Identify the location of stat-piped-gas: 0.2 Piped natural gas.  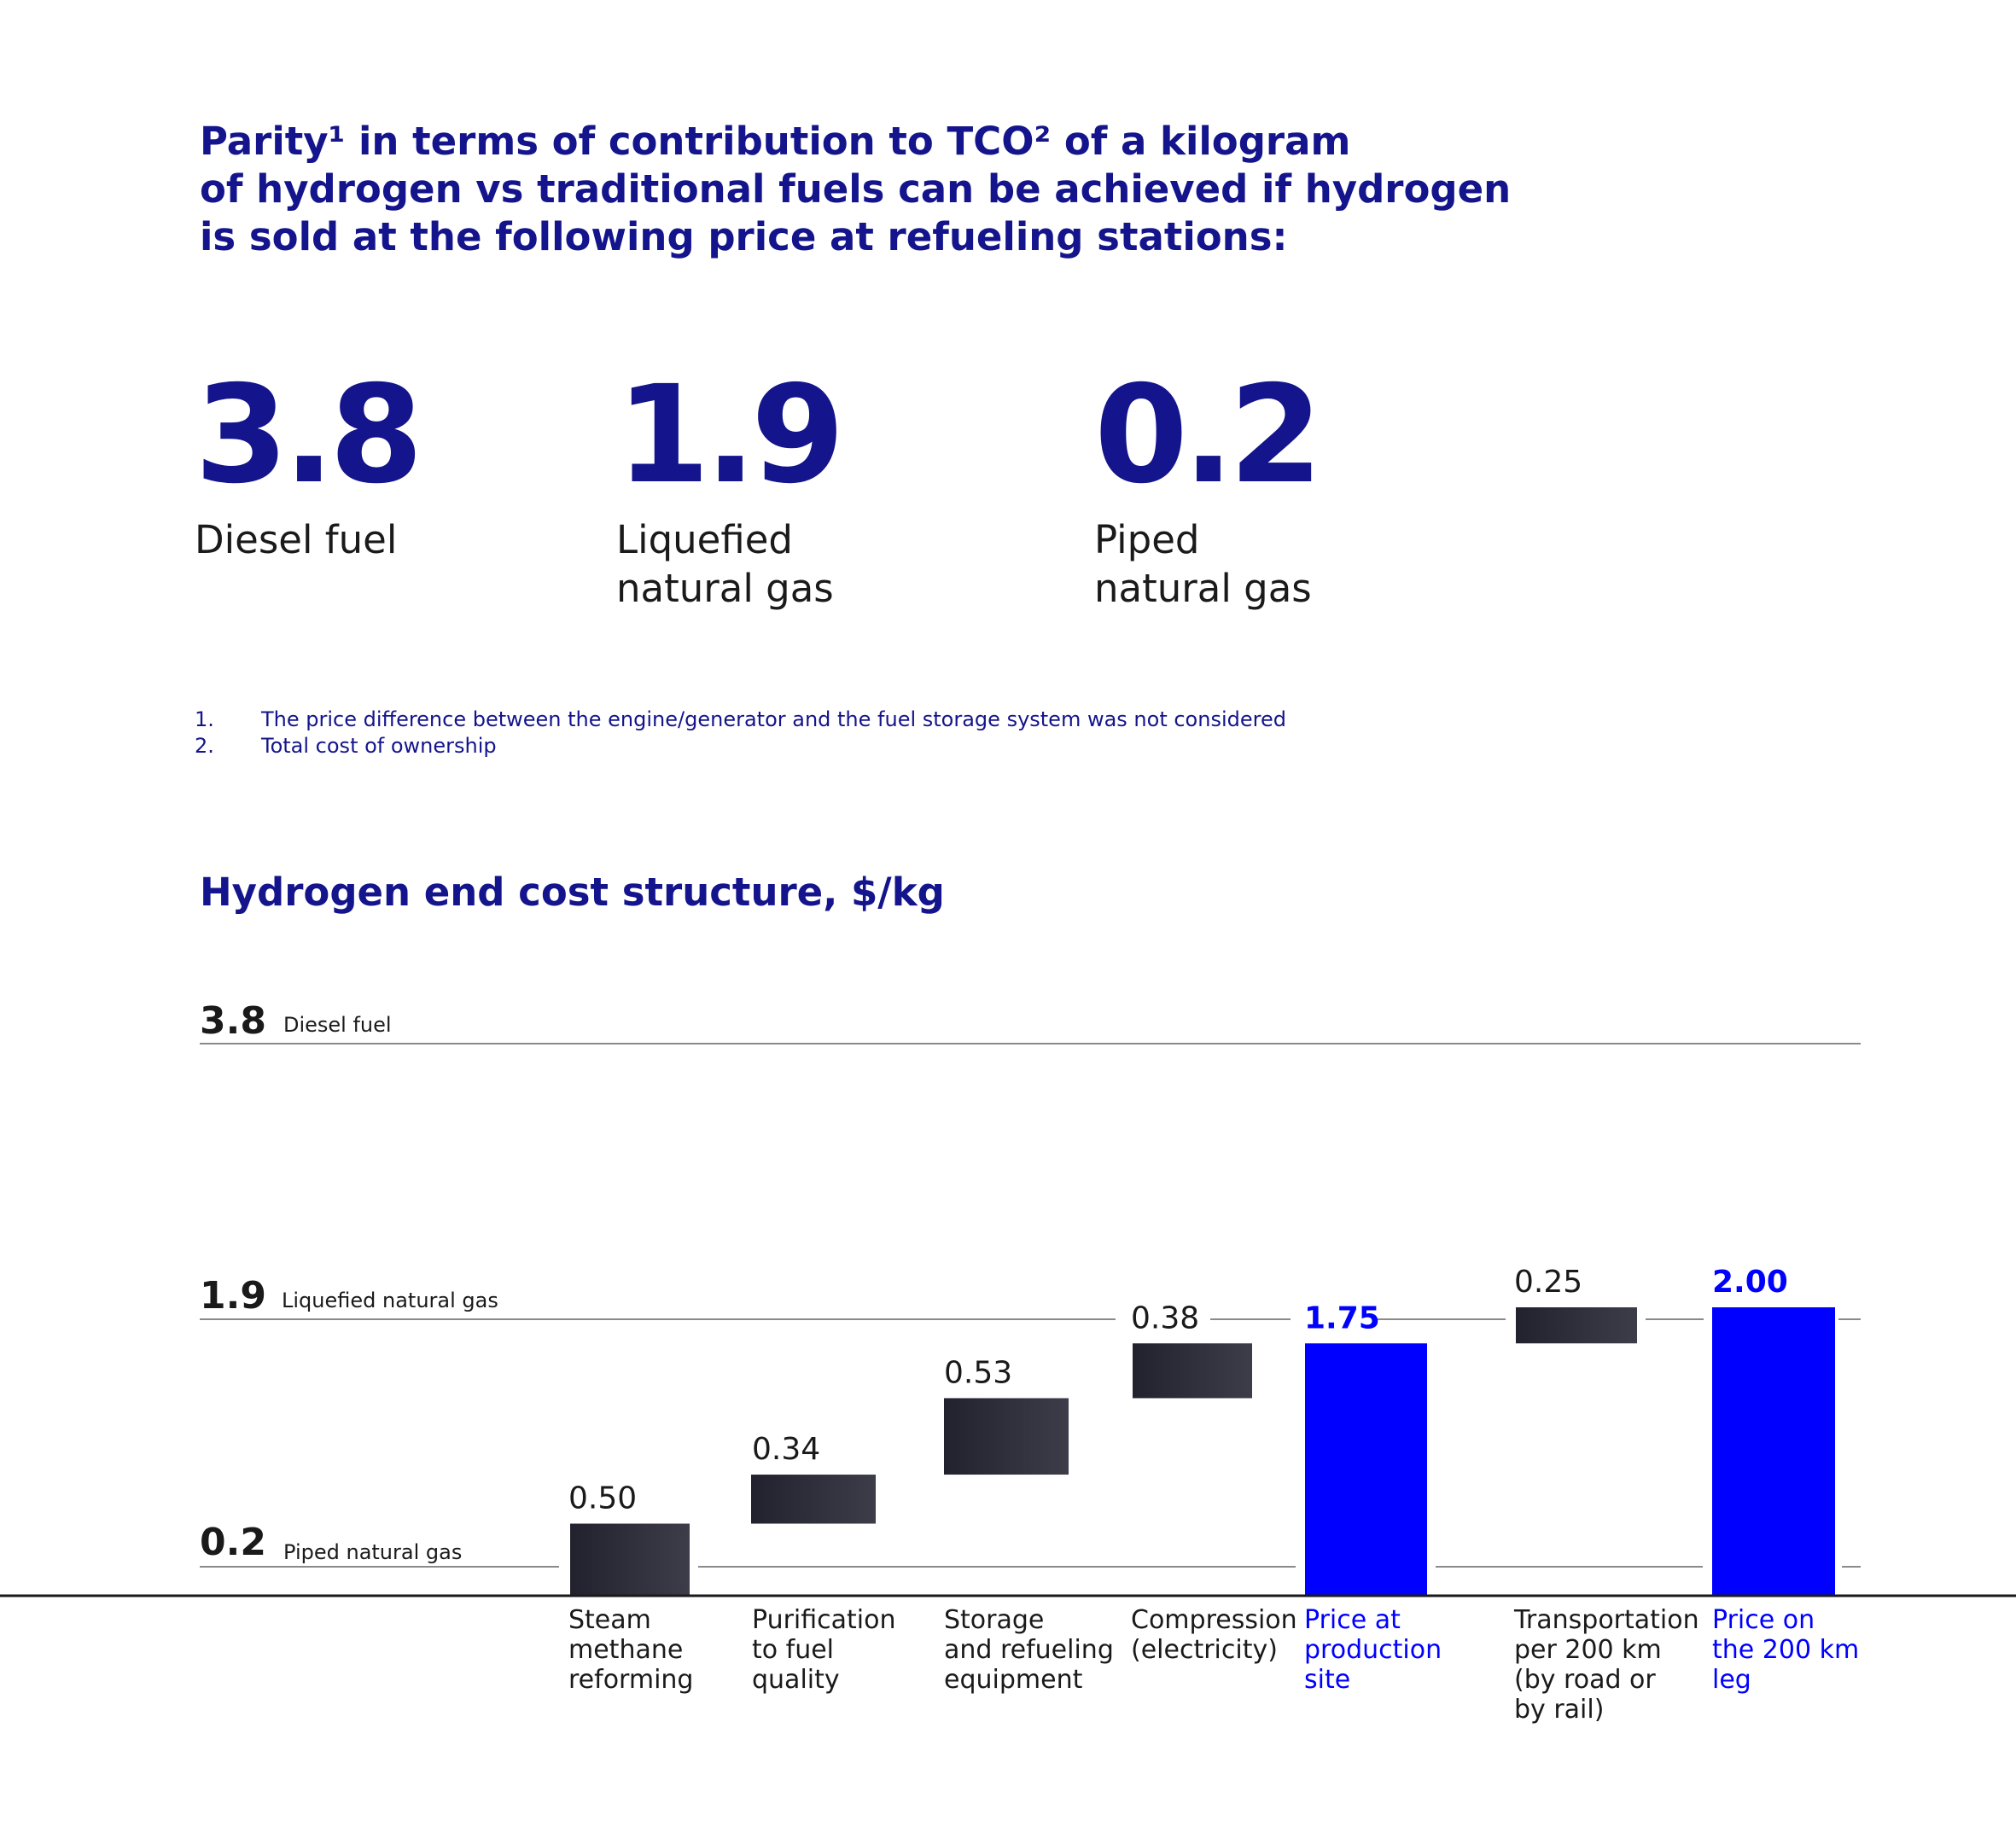
(1209, 485).